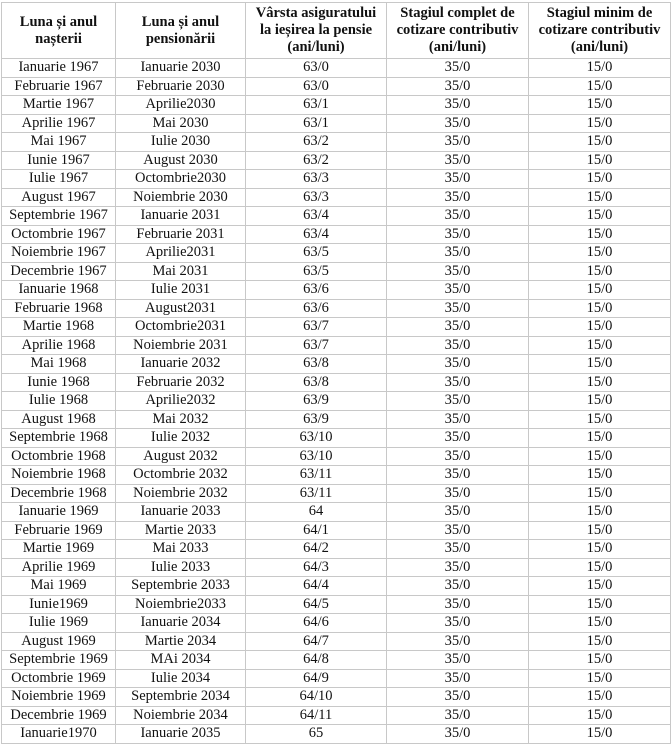 The image size is (671, 752). I want to click on table-row: August 1967 Noiembrie 2030 63/3 35/0 15/0, so click(336, 197).